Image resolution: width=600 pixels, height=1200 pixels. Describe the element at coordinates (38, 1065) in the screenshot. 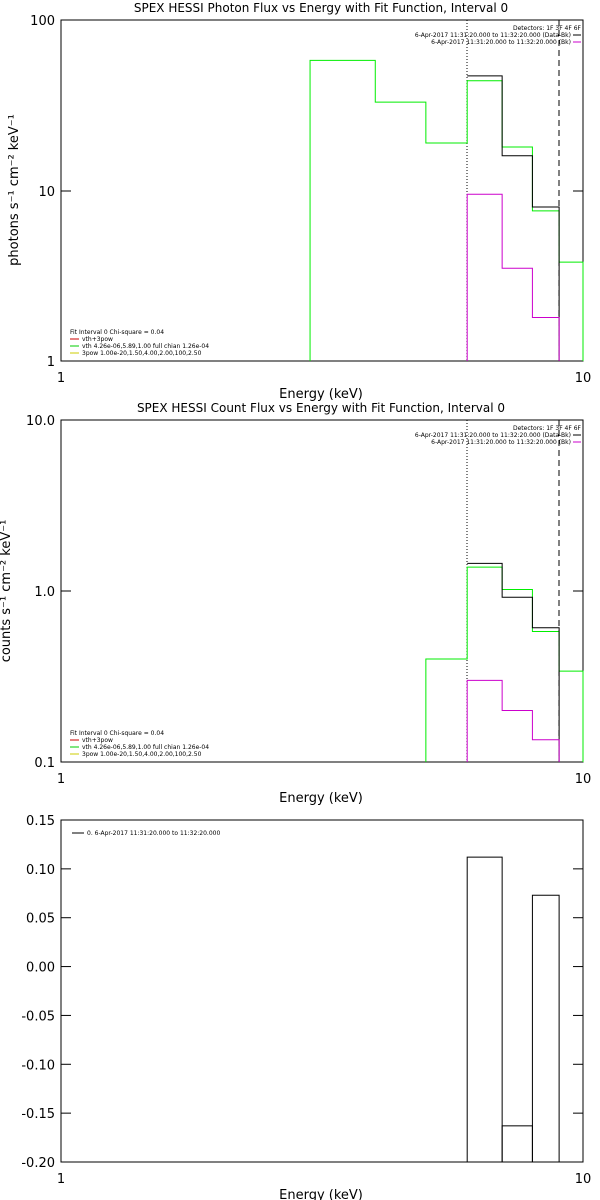

I see `y-tick-label: -0.10` at that location.